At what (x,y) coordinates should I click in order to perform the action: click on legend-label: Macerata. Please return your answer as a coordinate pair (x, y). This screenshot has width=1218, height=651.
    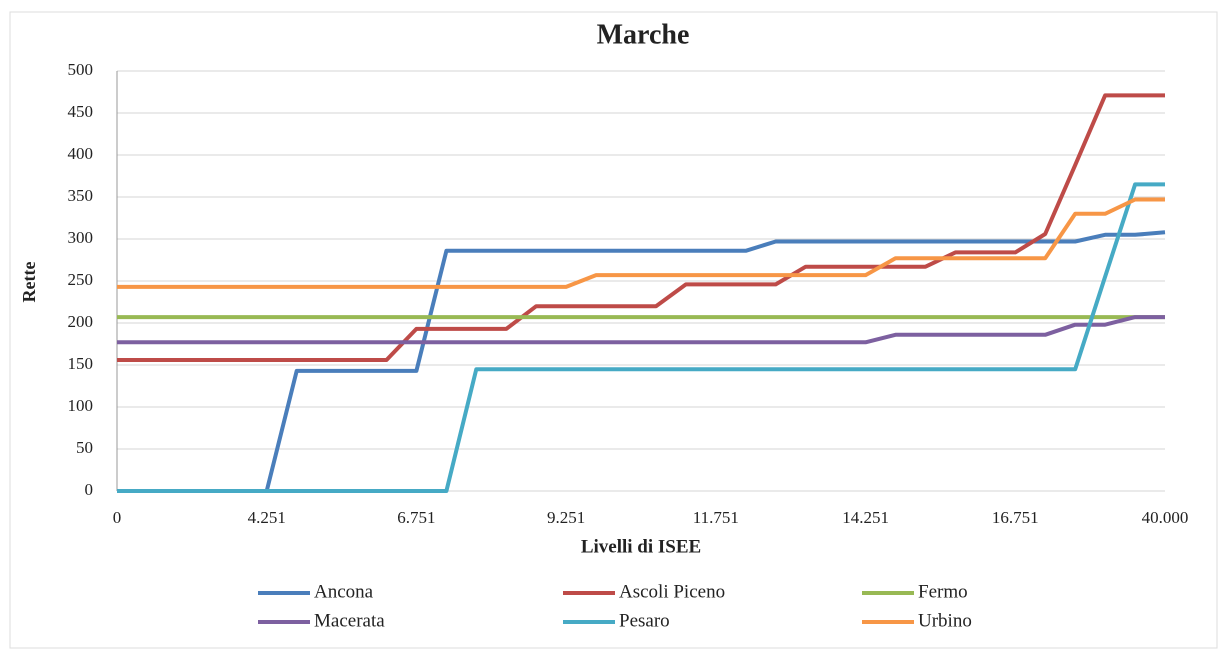
    Looking at the image, I should click on (349, 620).